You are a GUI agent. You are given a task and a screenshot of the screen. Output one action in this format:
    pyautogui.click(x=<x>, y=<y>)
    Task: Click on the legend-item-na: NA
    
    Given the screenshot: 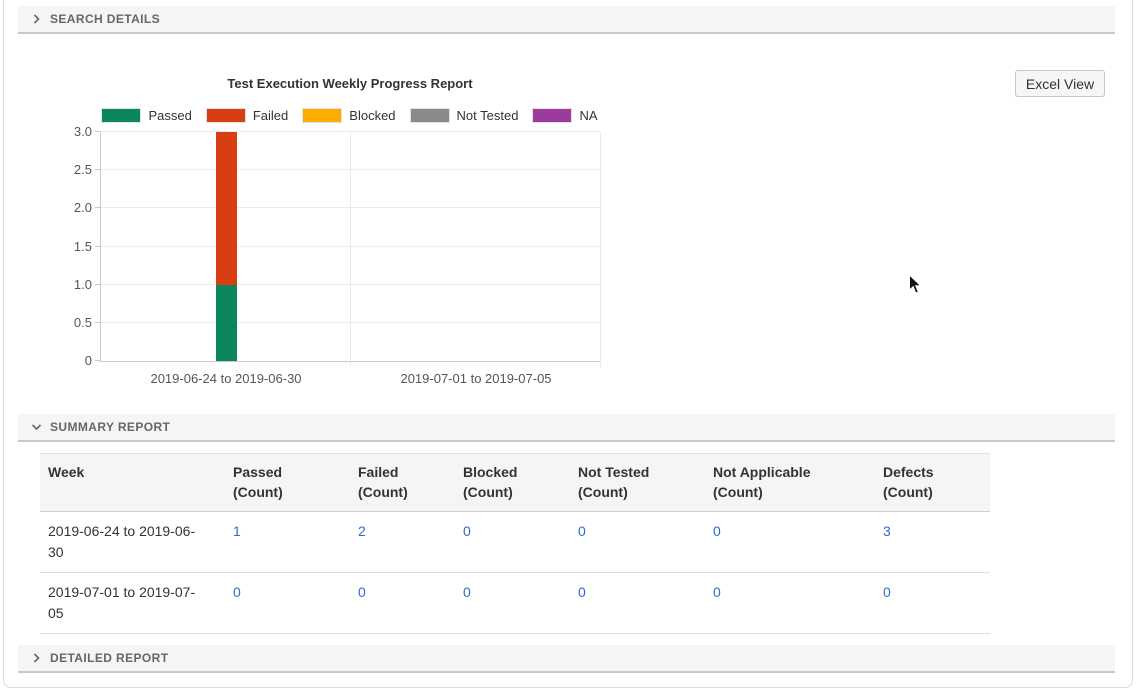 What is the action you would take?
    pyautogui.click(x=565, y=115)
    